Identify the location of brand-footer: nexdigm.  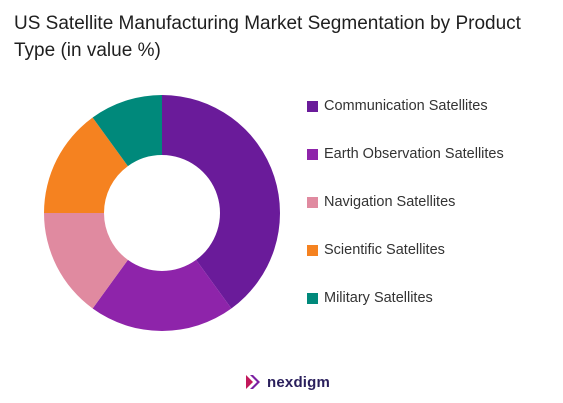
(286, 382).